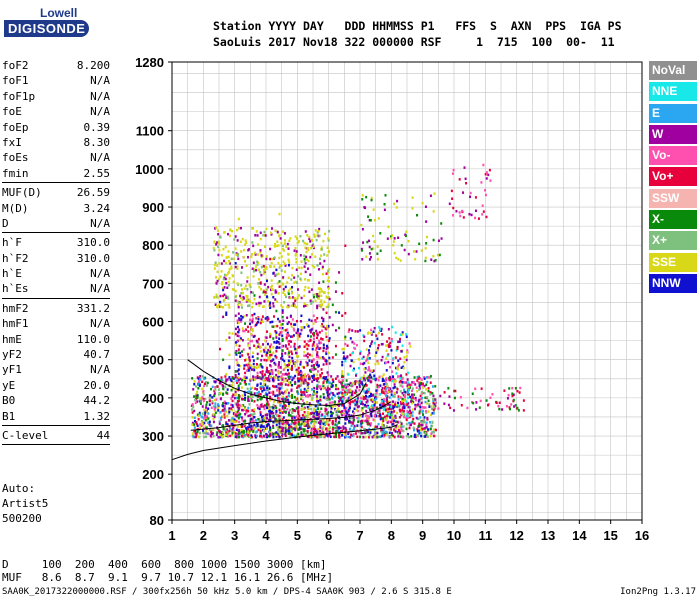 This screenshot has width=700, height=600. What do you see at coordinates (56, 173) in the screenshot?
I see `param-row: fmin 2.55` at bounding box center [56, 173].